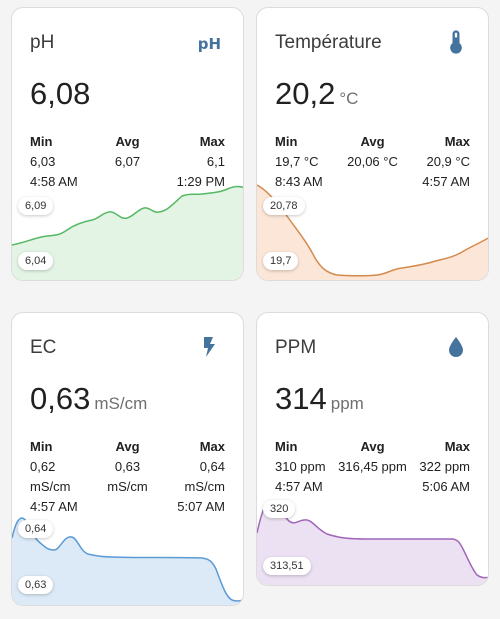 Image resolution: width=500 pixels, height=619 pixels. I want to click on graph-high-label: 0,64, so click(36, 529).